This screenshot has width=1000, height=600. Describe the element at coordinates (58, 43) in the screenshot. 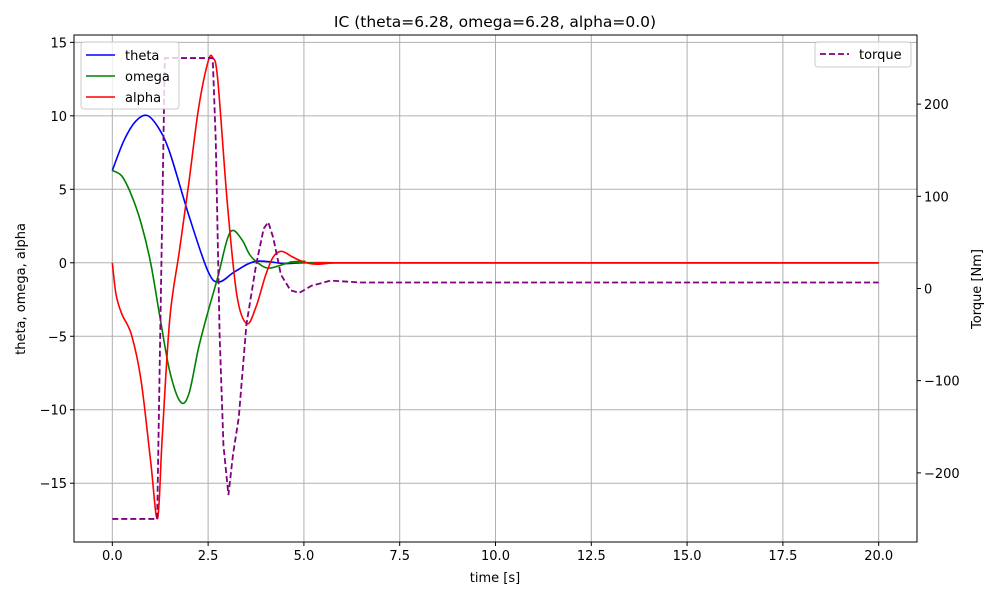

I see `y-tick-label: 15` at that location.